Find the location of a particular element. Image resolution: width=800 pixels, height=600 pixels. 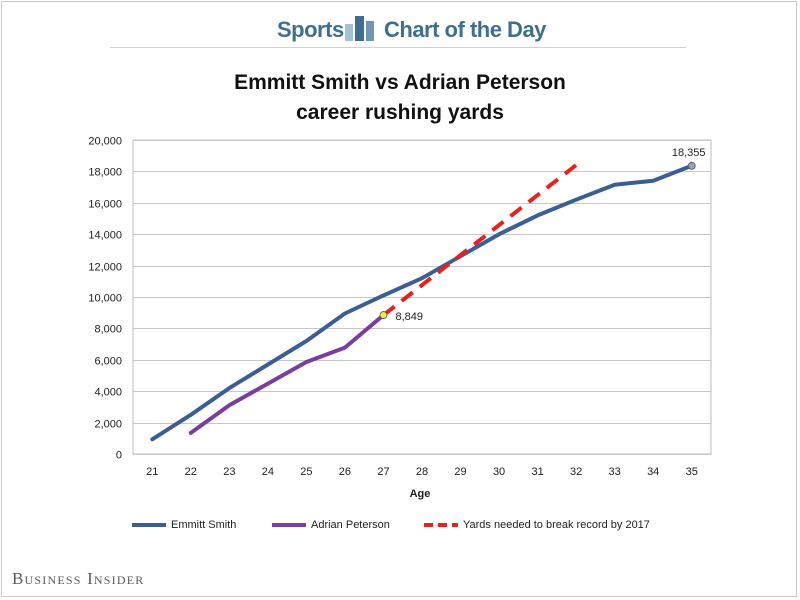

x-tick-label: 24 is located at coordinates (268, 472).